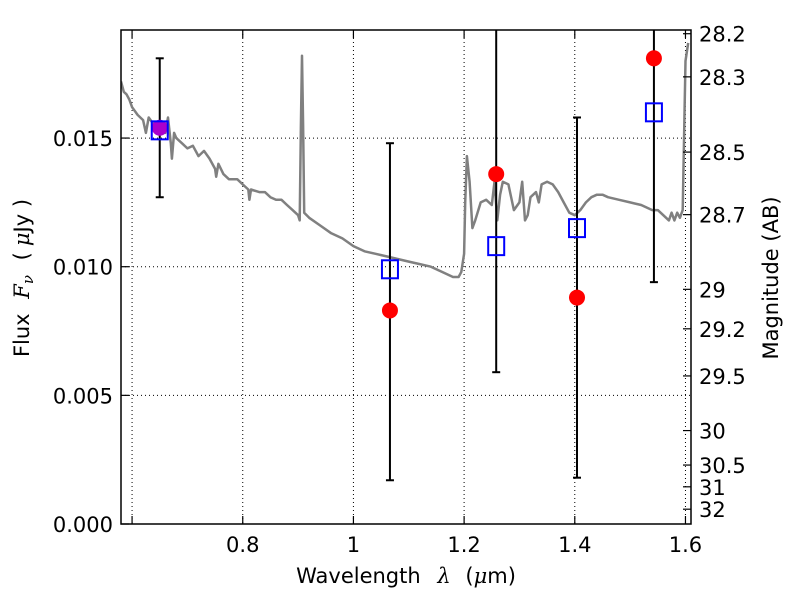 This screenshot has width=800, height=600. I want to click on x-tick-label: 1, so click(353, 545).